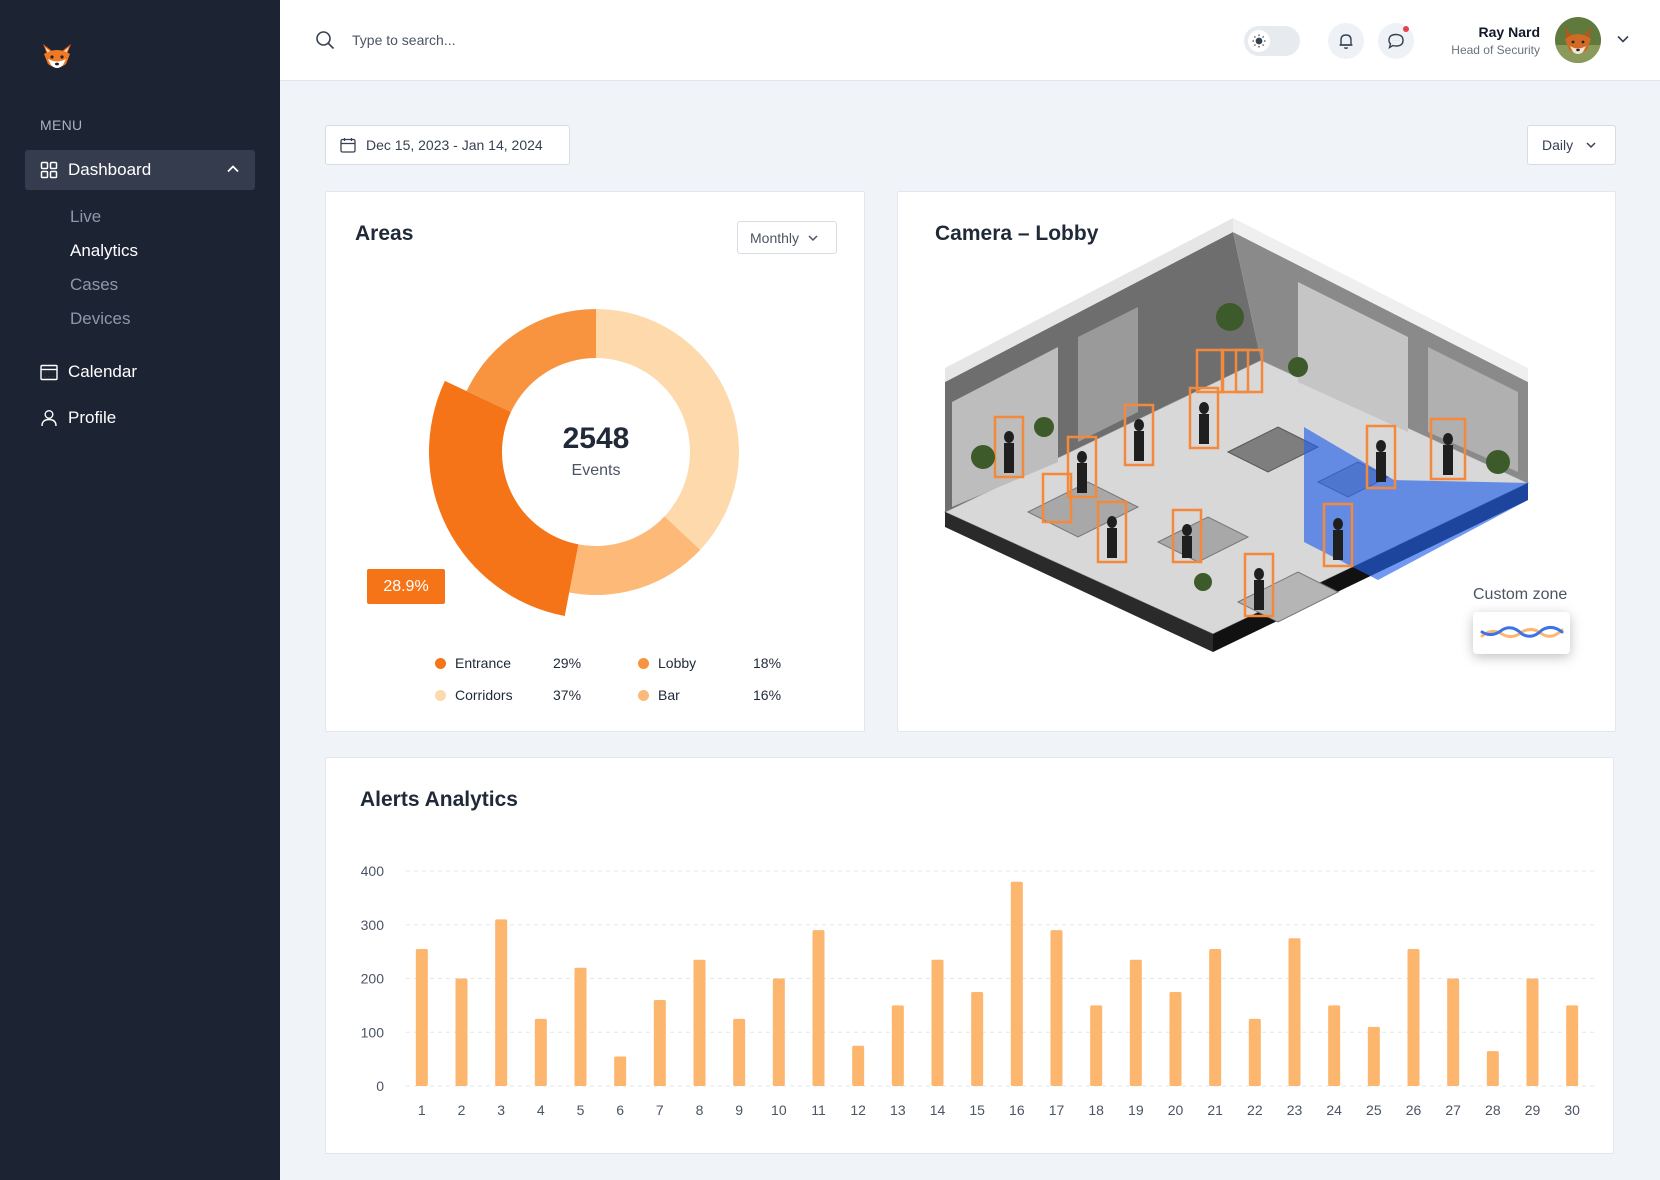  Describe the element at coordinates (462, 1110) in the screenshot. I see `x-tick-label: 2` at that location.